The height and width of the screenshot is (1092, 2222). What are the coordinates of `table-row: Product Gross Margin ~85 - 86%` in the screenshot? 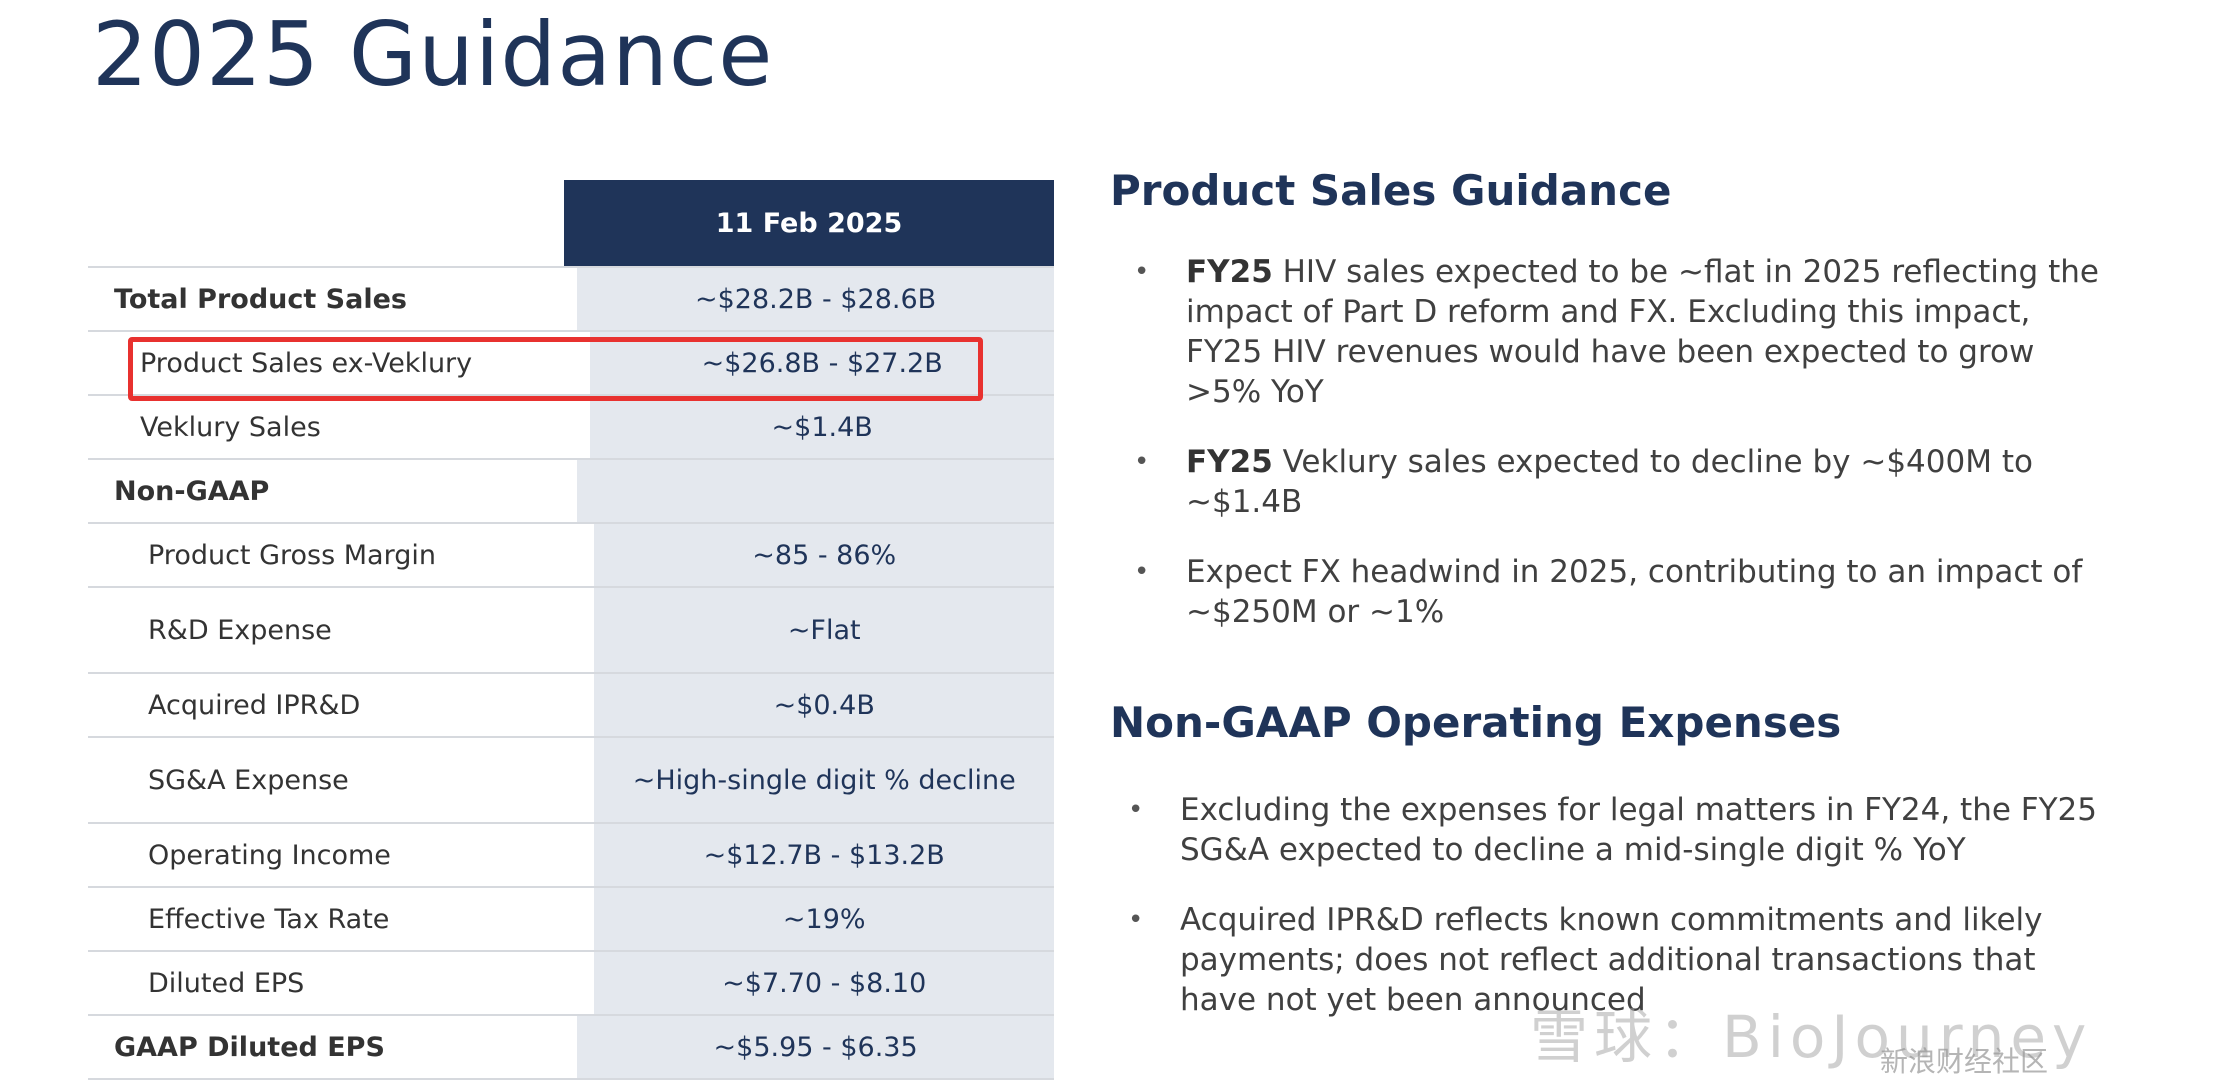 It's located at (571, 554).